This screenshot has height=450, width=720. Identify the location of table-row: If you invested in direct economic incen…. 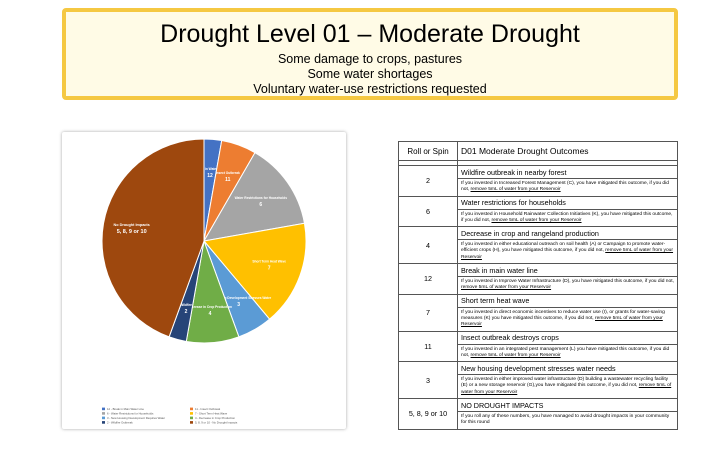
(538, 319).